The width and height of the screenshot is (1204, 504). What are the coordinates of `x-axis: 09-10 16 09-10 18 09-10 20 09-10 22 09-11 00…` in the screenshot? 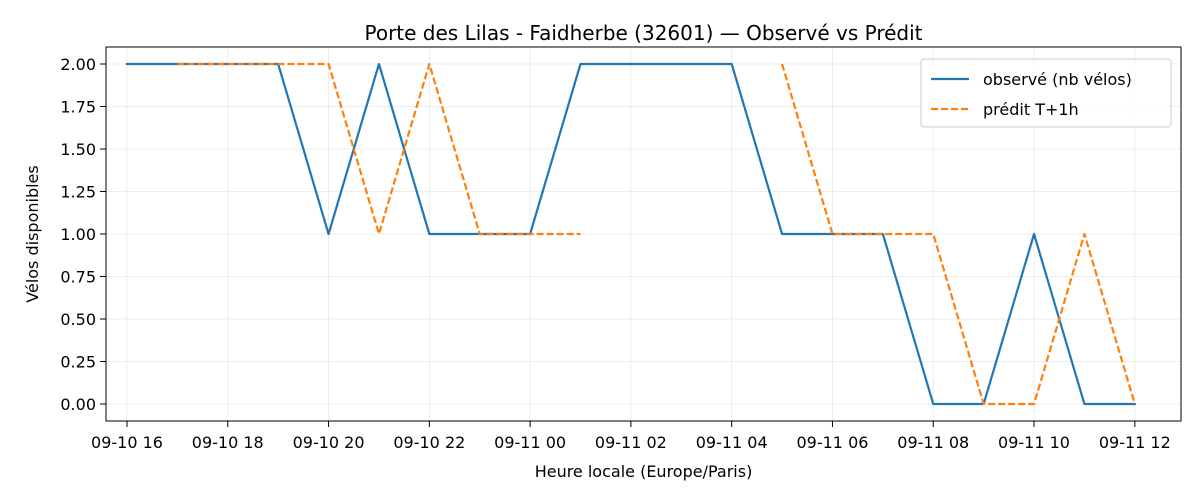 It's located at (631, 436).